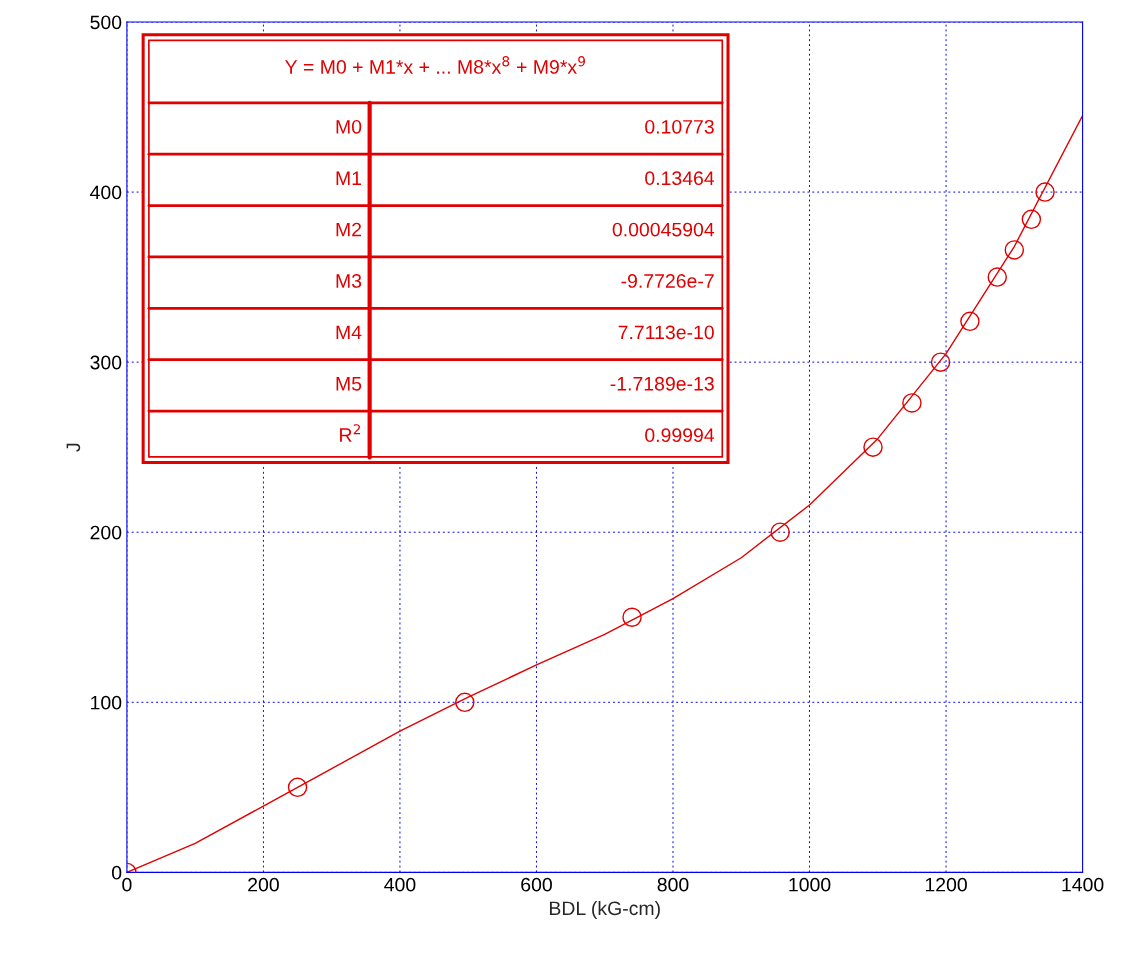  What do you see at coordinates (673, 884) in the screenshot?
I see `x-tick-label: 800` at bounding box center [673, 884].